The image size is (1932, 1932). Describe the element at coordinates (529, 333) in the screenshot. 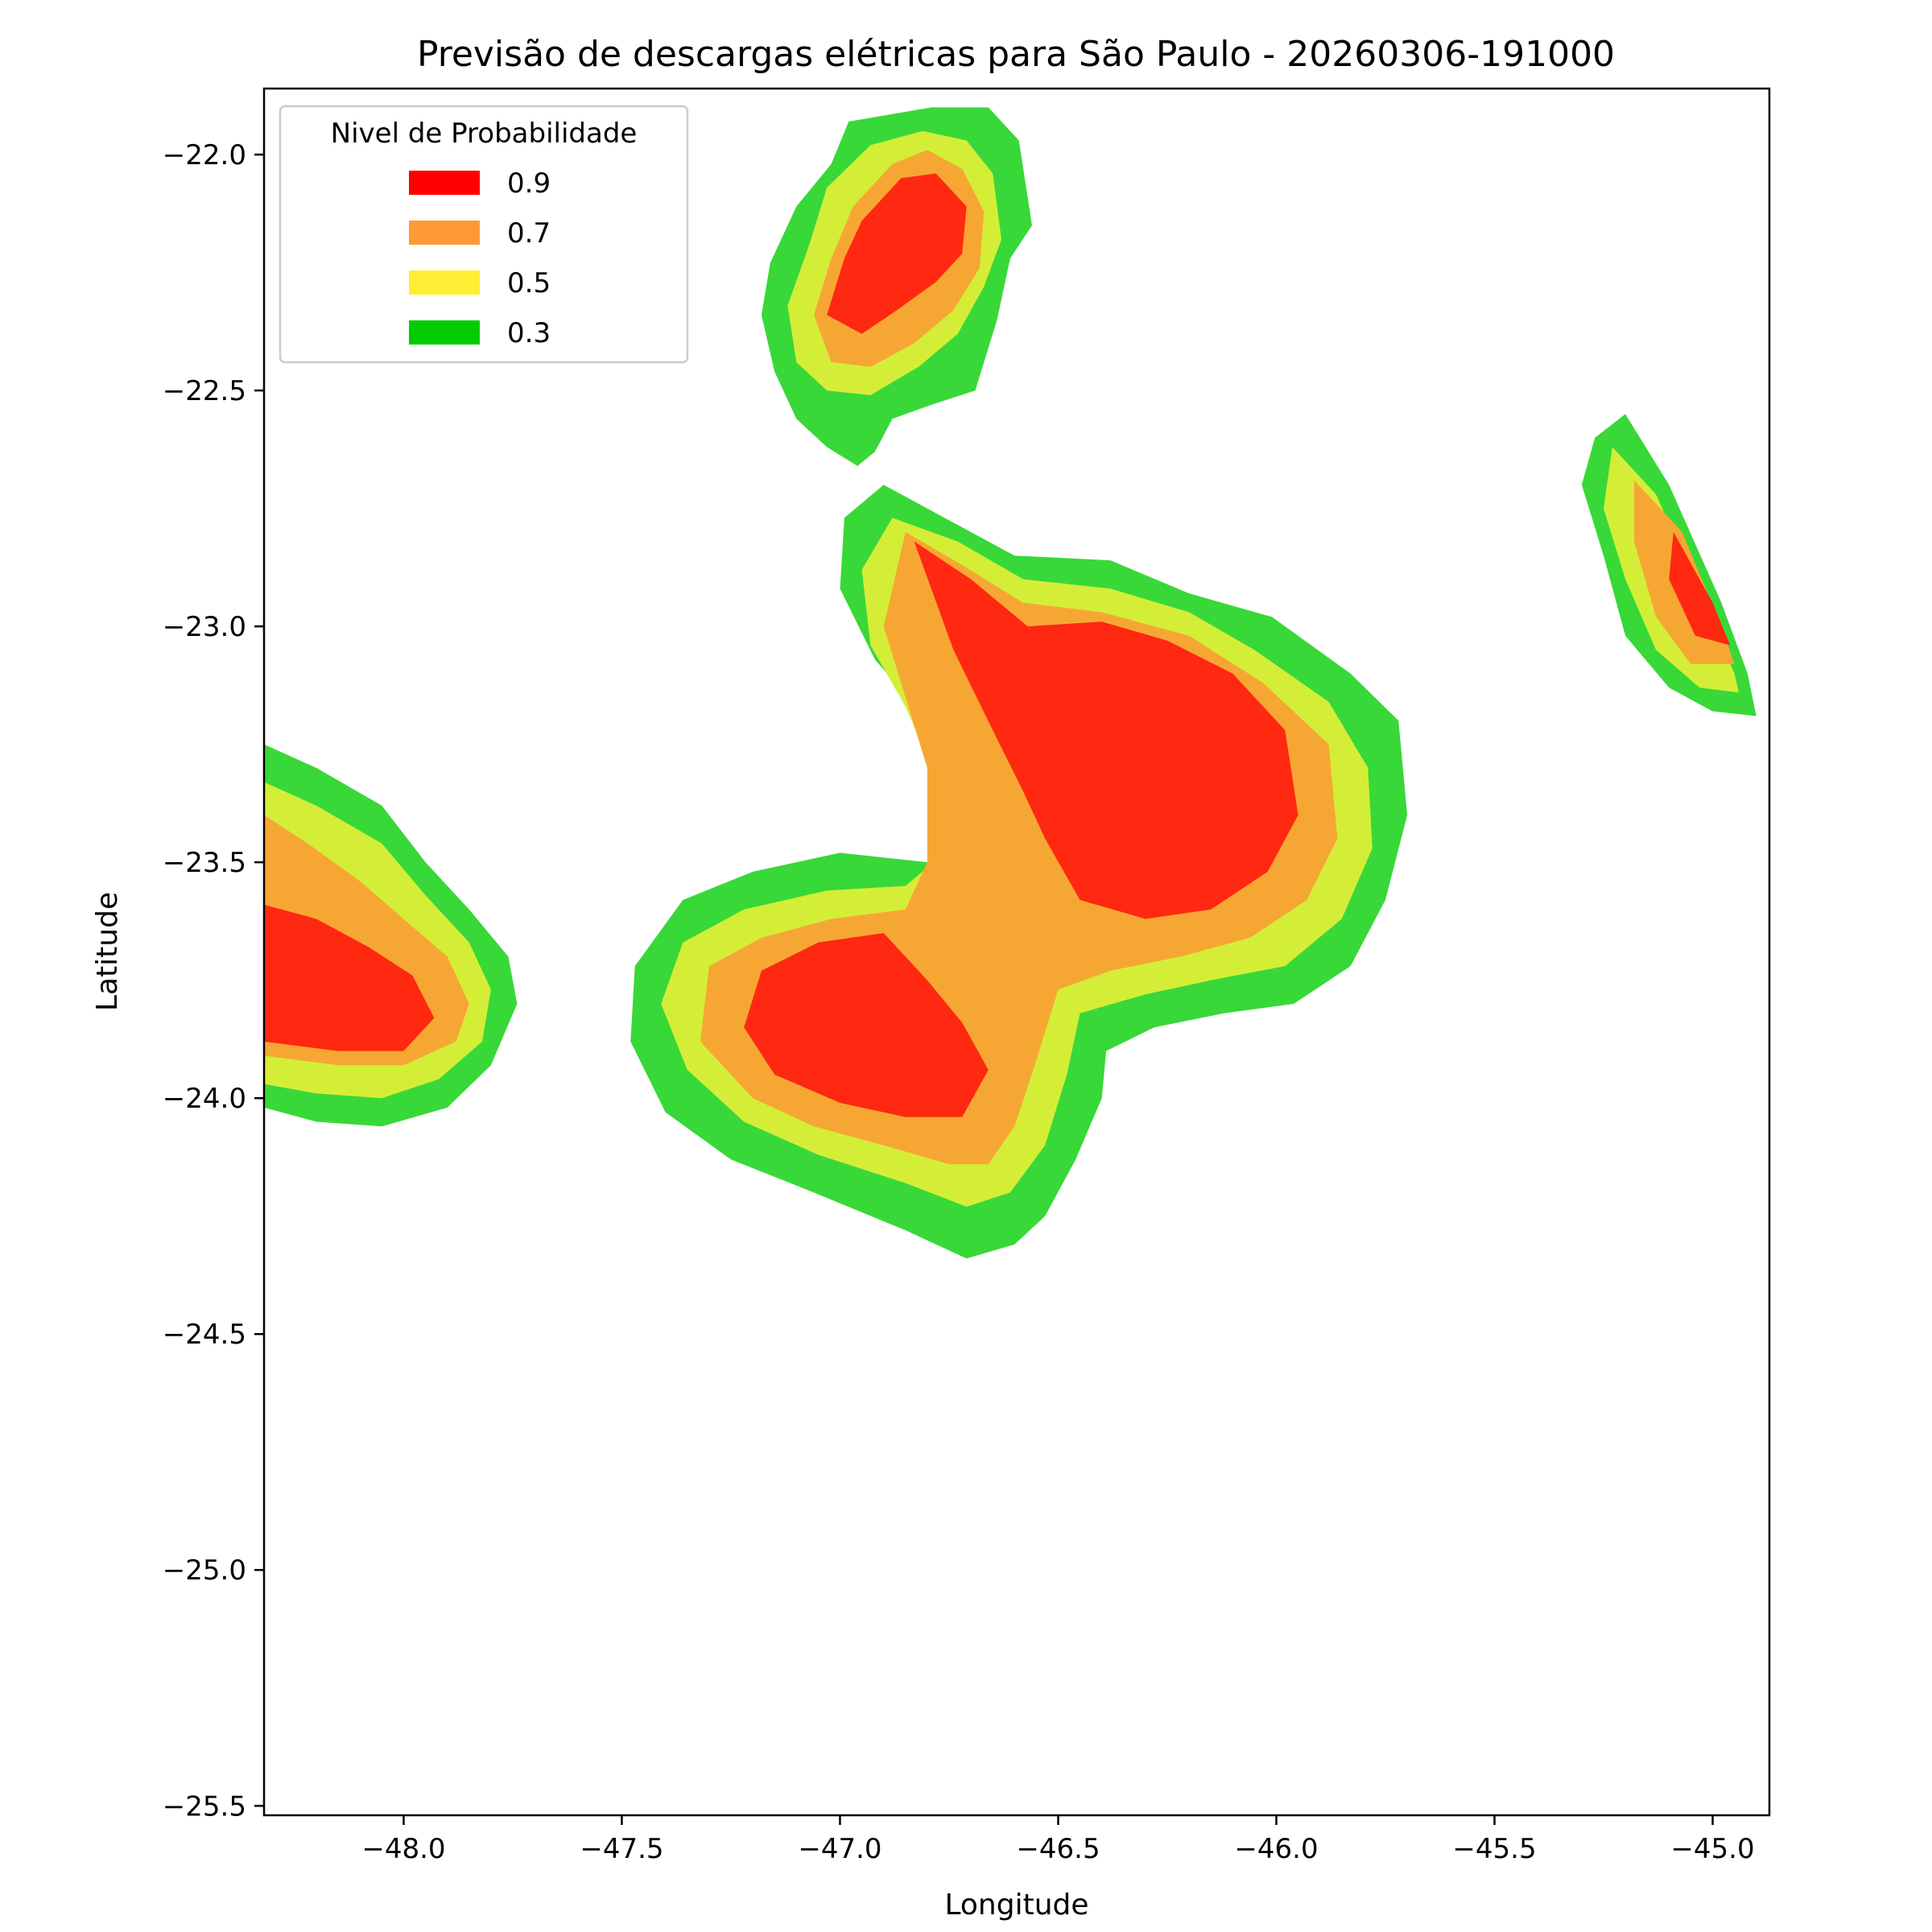

I see `legend-label: 0.3` at that location.